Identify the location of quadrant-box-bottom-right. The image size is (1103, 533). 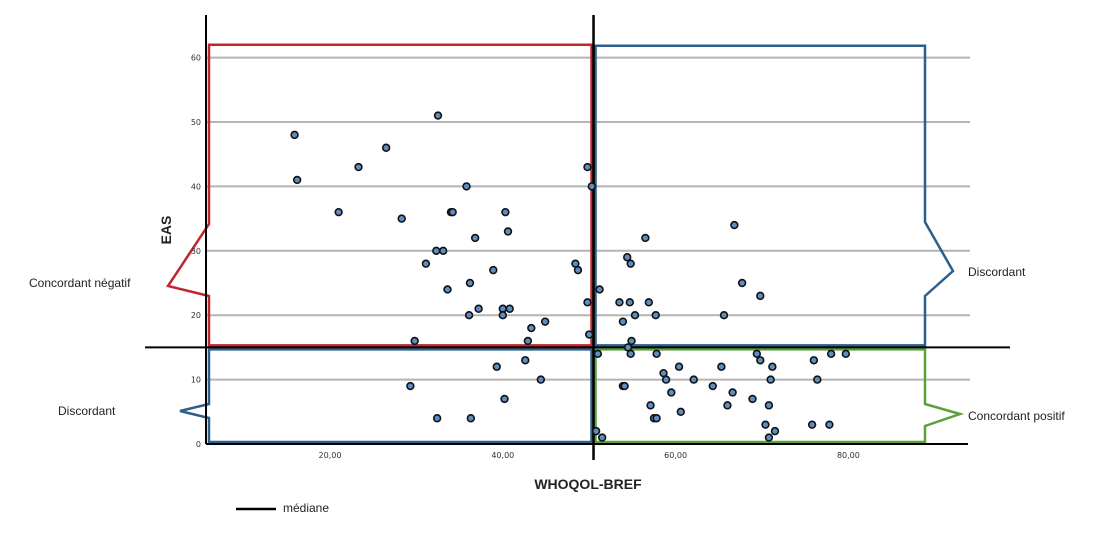
(779, 396).